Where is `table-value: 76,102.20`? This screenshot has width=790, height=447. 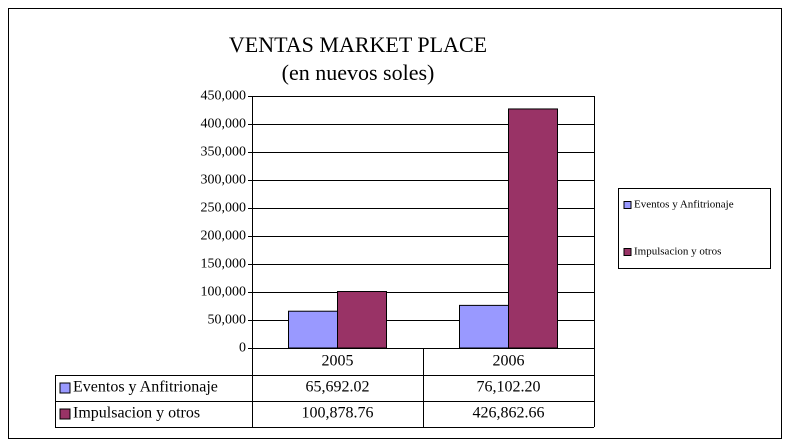 table-value: 76,102.20 is located at coordinates (509, 387).